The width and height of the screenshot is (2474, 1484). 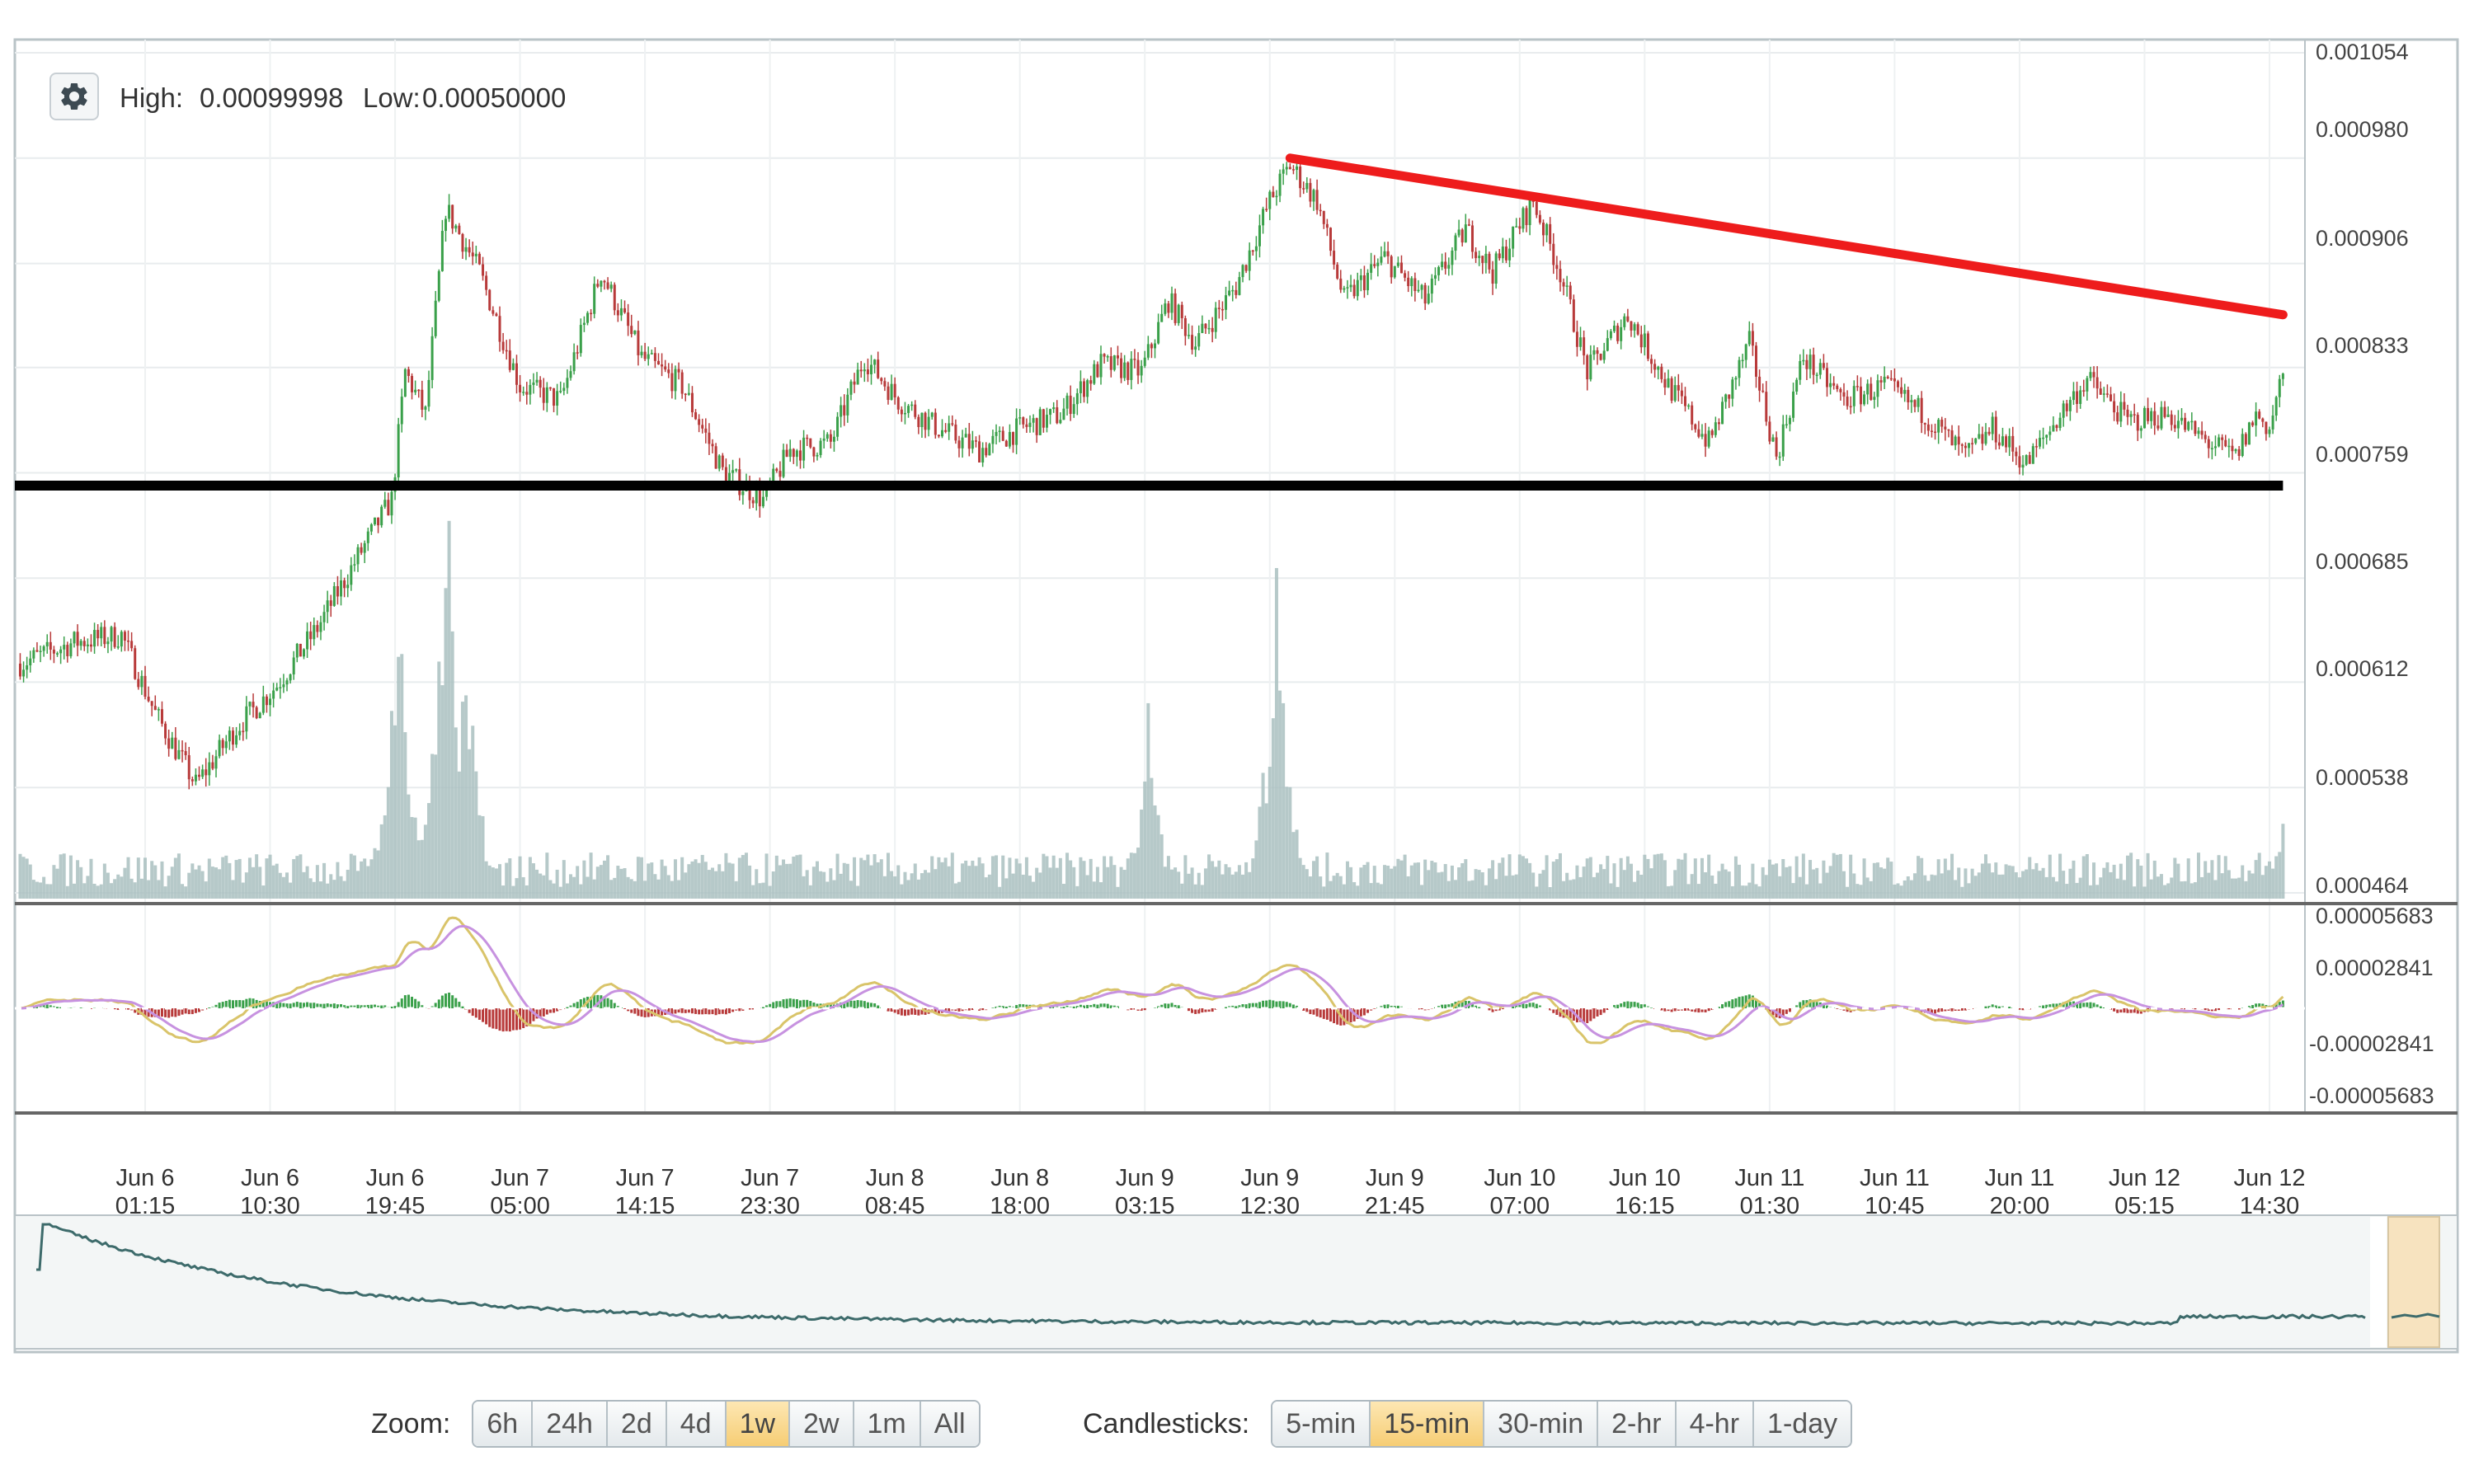 I want to click on zoom-button-1w: 1w, so click(x=758, y=1424).